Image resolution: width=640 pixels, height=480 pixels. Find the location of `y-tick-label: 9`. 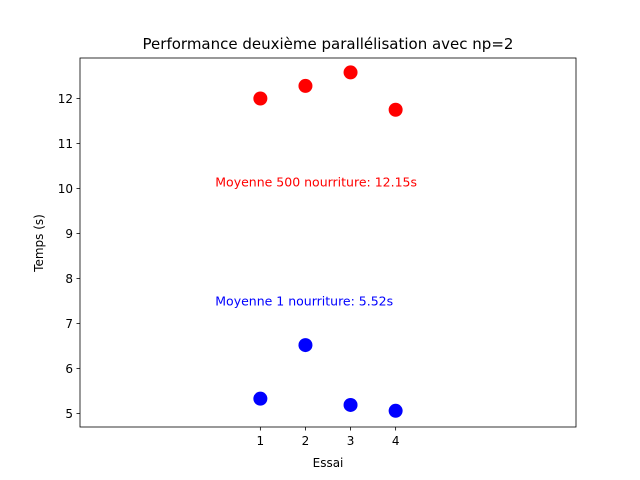

y-tick-label: 9 is located at coordinates (69, 234).